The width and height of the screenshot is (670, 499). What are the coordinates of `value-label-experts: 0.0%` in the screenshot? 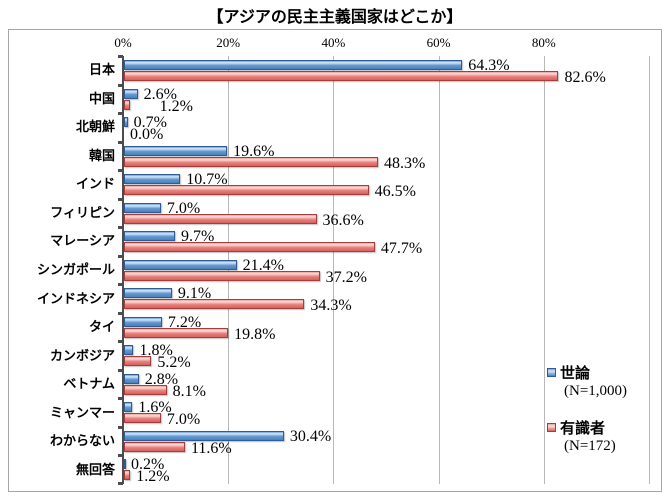 It's located at (147, 135).